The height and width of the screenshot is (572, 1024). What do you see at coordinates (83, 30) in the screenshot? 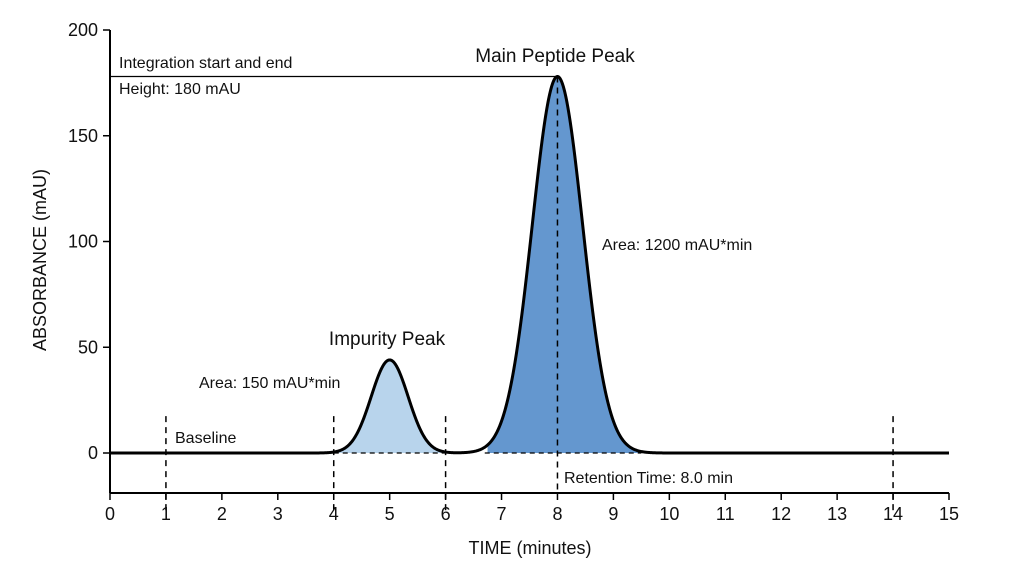
I see `y-tick-label: 200` at bounding box center [83, 30].